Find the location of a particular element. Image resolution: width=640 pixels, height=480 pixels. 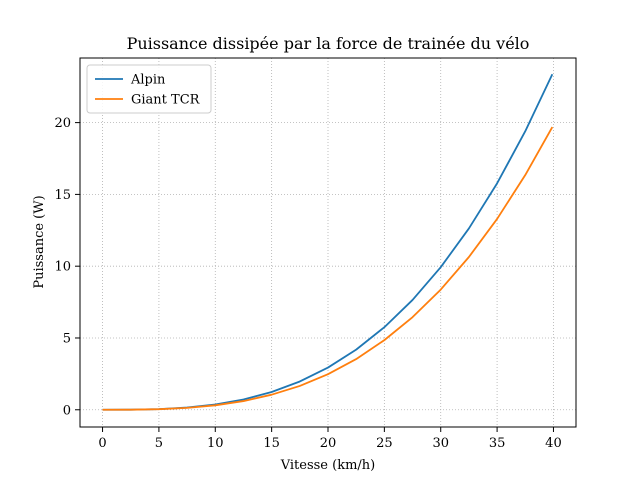

x-tick-label: 35 is located at coordinates (497, 443).